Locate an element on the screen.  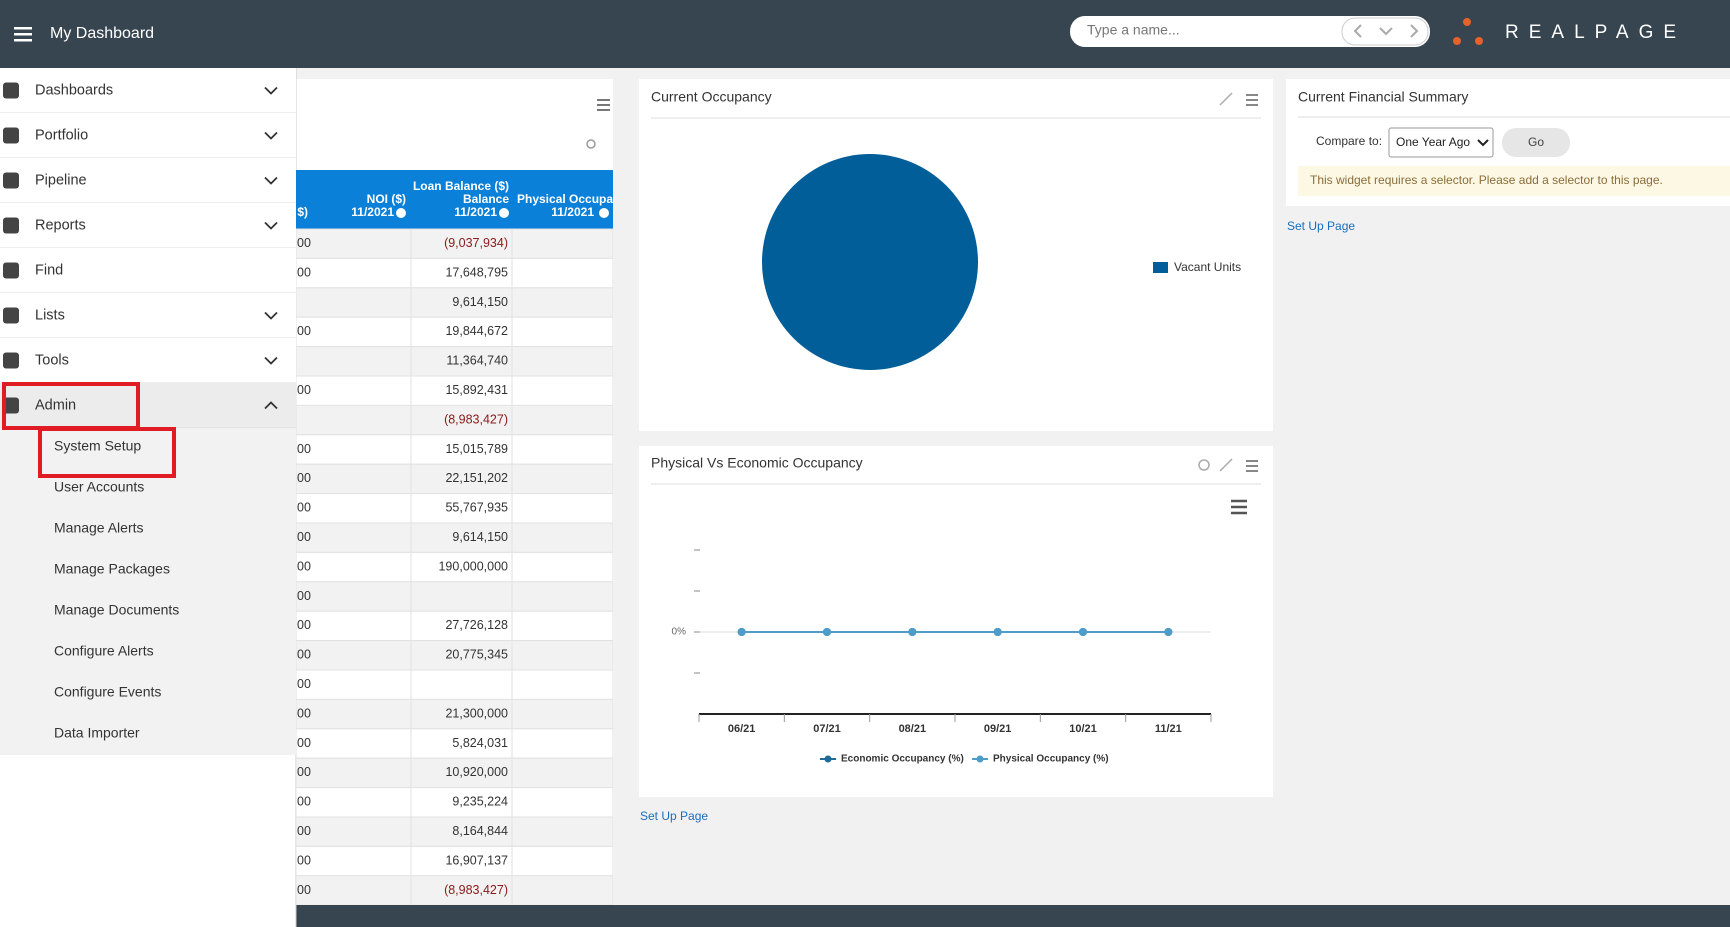
bottom-bar is located at coordinates (1013, 916).